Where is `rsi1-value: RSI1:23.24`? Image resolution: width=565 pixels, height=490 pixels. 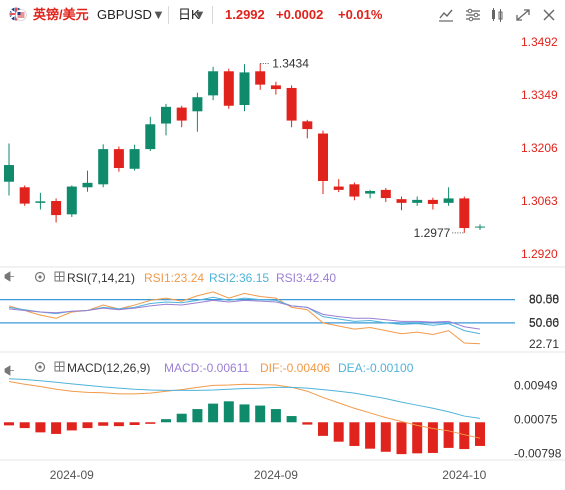
rsi1-value: RSI1:23.24 is located at coordinates (174, 278).